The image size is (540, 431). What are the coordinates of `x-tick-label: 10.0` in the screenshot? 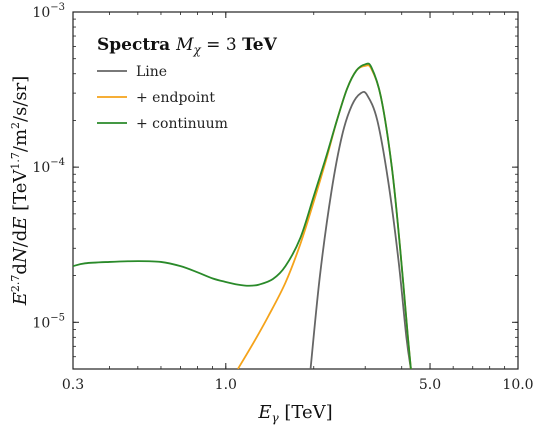 It's located at (517, 385).